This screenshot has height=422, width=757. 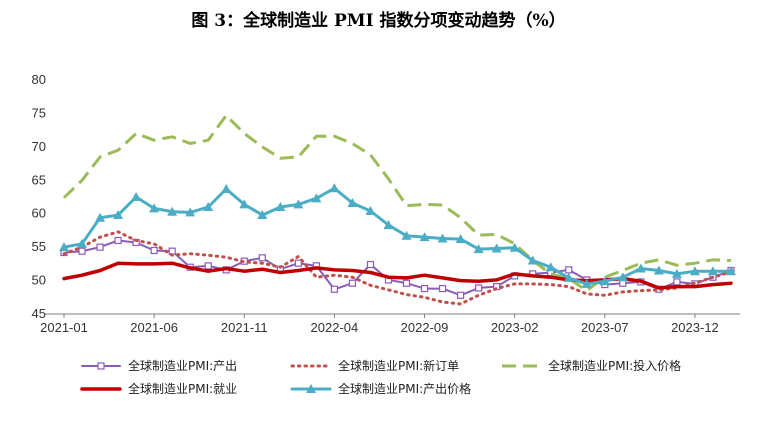 I want to click on y-tick-label: 50, so click(x=39, y=280).